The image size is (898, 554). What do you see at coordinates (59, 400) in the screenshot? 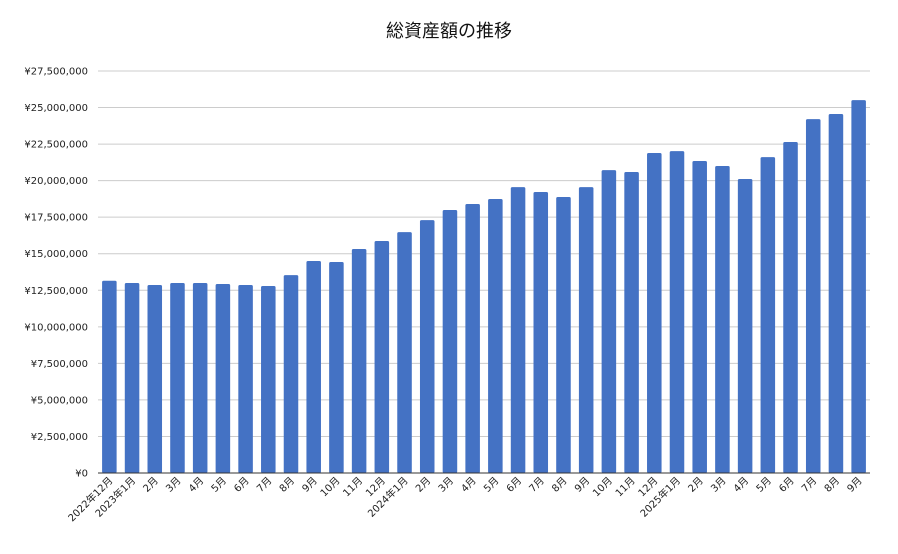
I see `y-tick-label: ¥5,000,000` at bounding box center [59, 400].